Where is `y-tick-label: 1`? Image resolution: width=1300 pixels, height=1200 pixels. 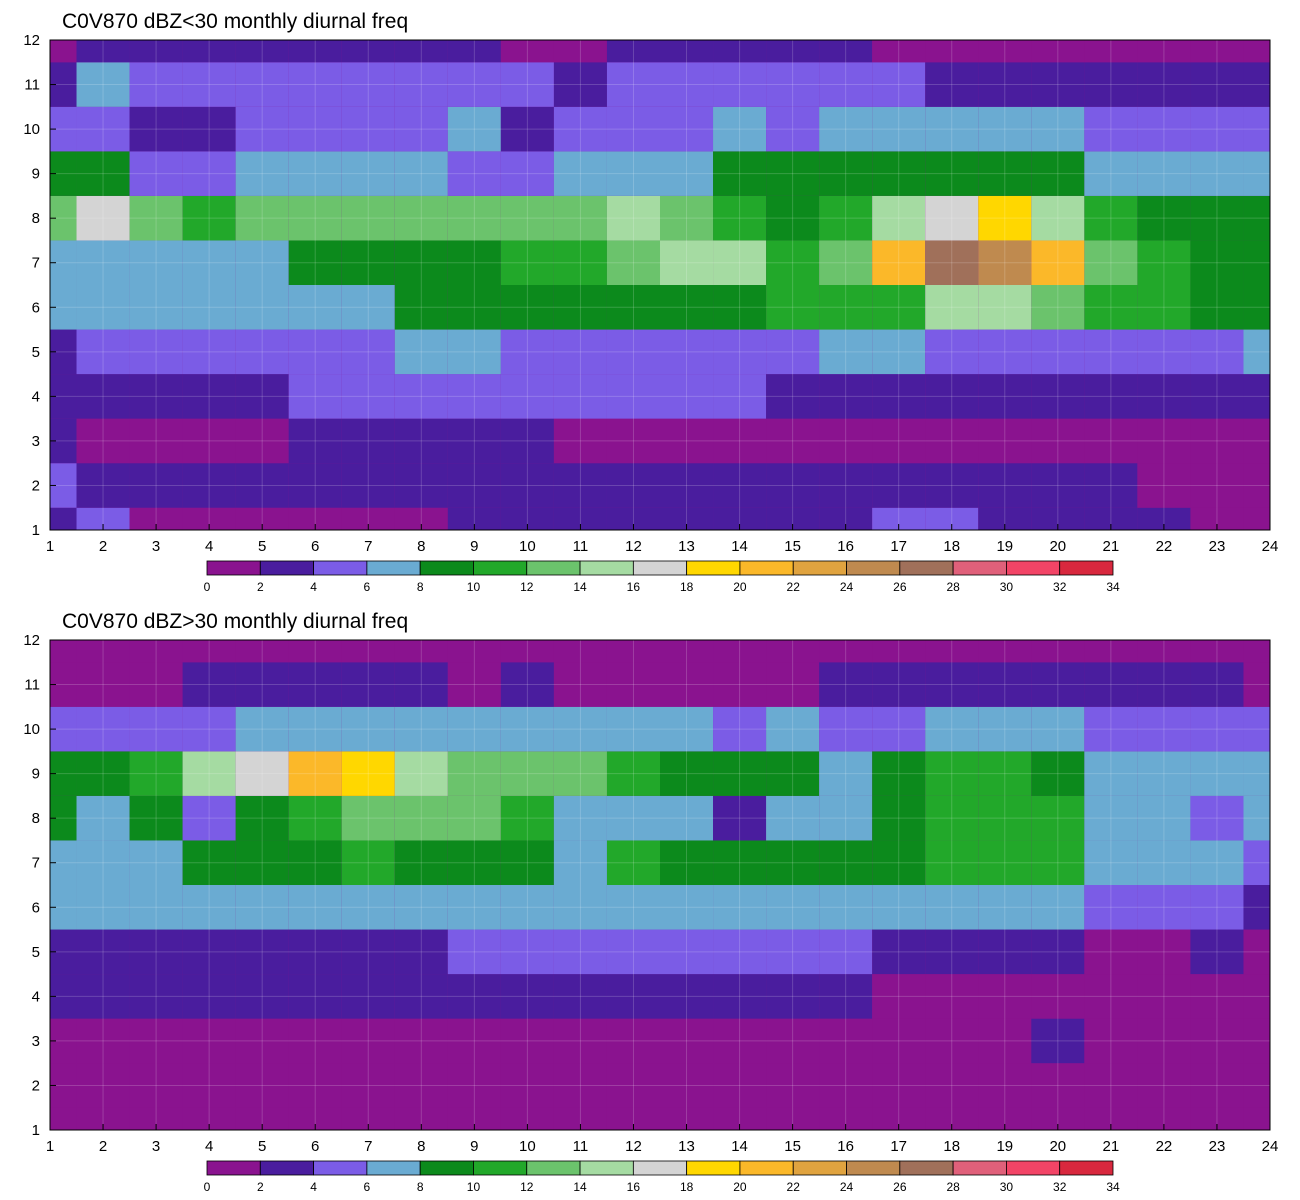 y-tick-label: 1 is located at coordinates (36, 530).